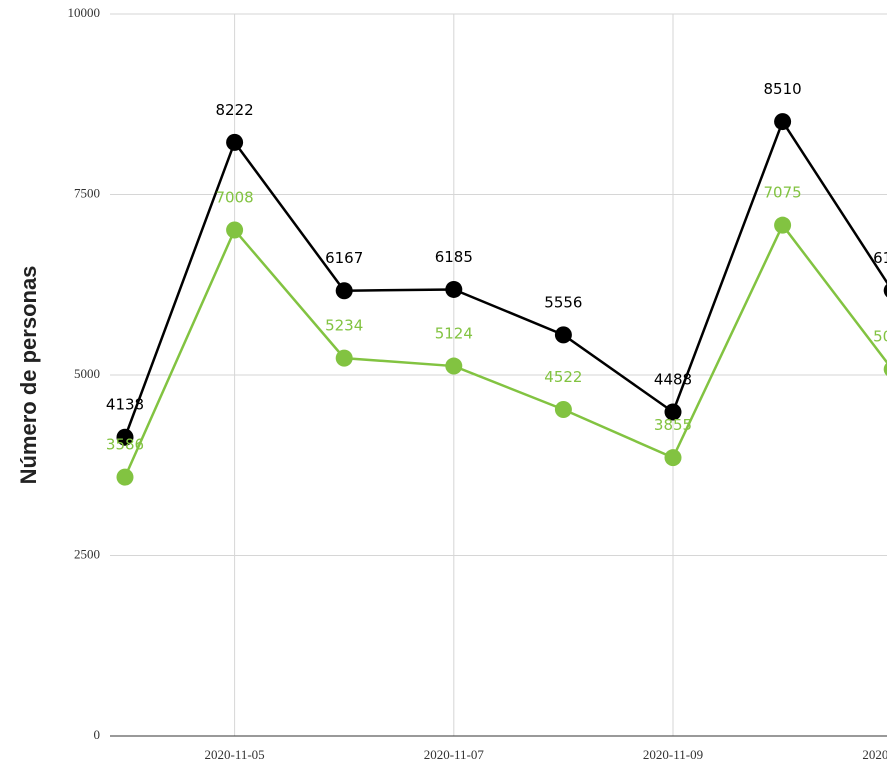  What do you see at coordinates (28, 375) in the screenshot?
I see `y-axis-label: Número de personas` at bounding box center [28, 375].